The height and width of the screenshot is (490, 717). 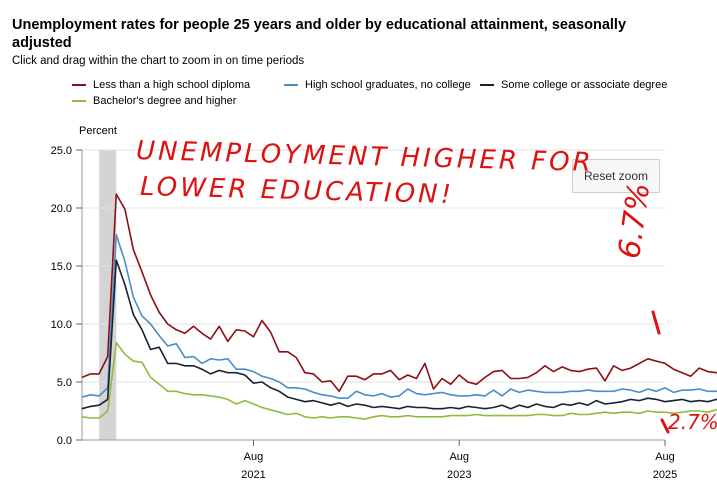 I want to click on annotation-low-value: 2.7%, so click(x=692, y=422).